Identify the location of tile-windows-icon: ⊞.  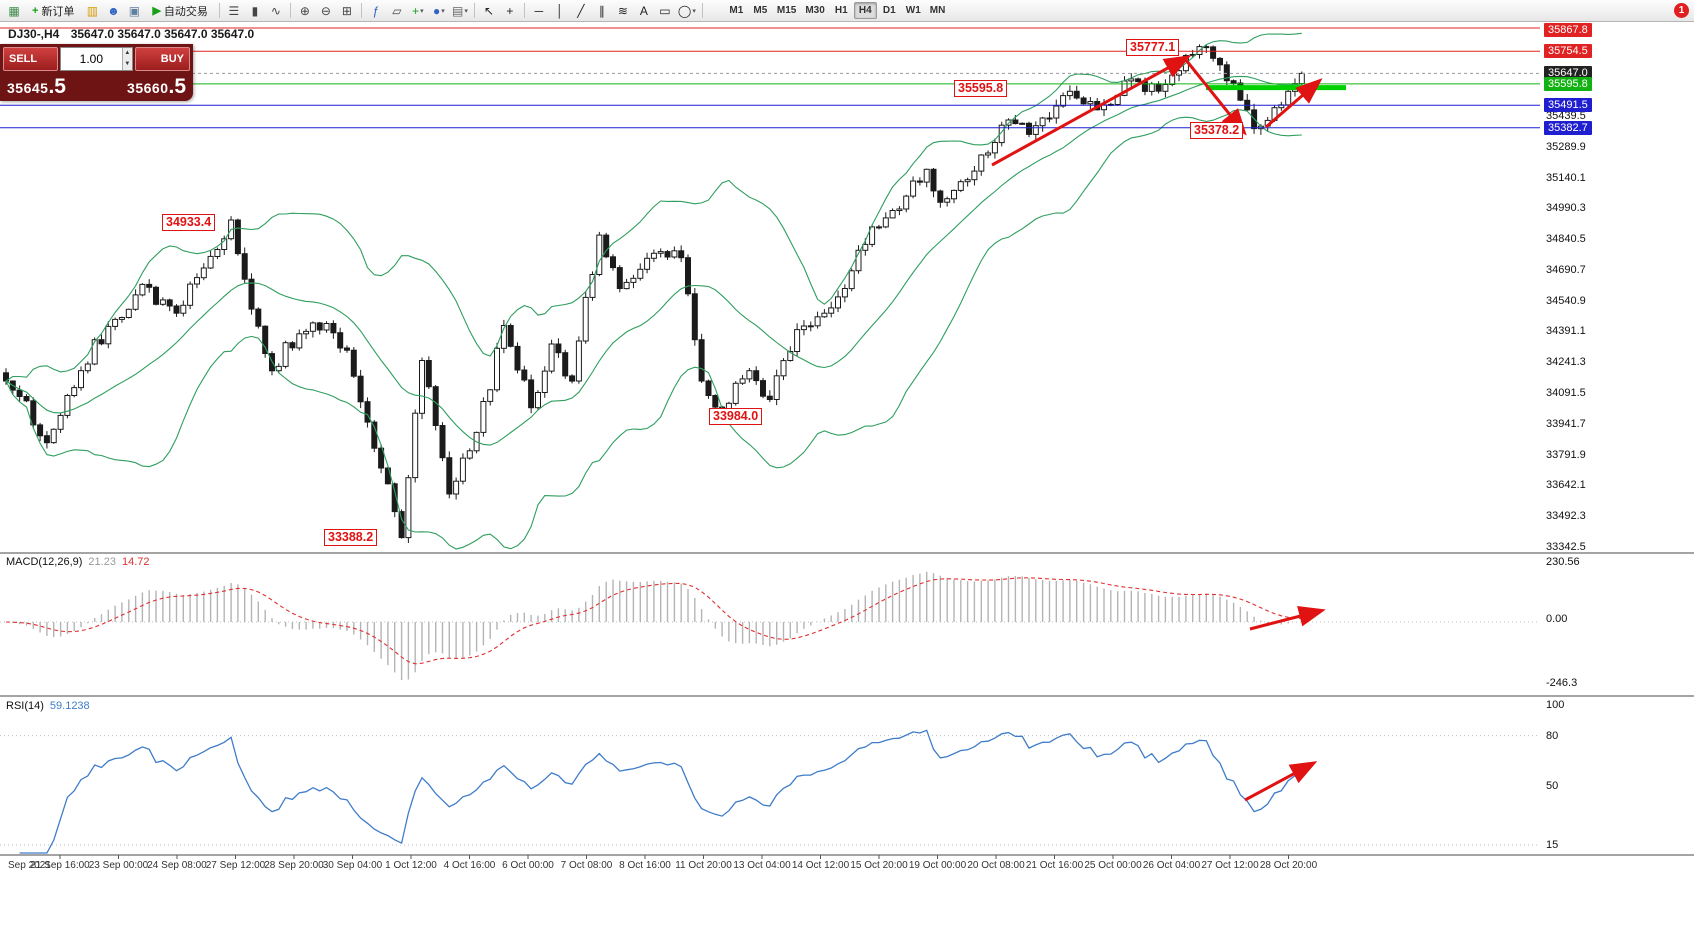
(346, 10).